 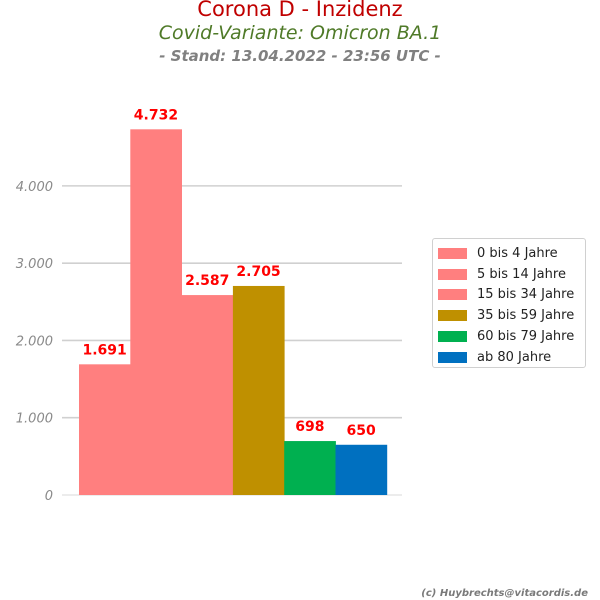 What do you see at coordinates (34, 264) in the screenshot?
I see `y-tick-label: 3.000` at bounding box center [34, 264].